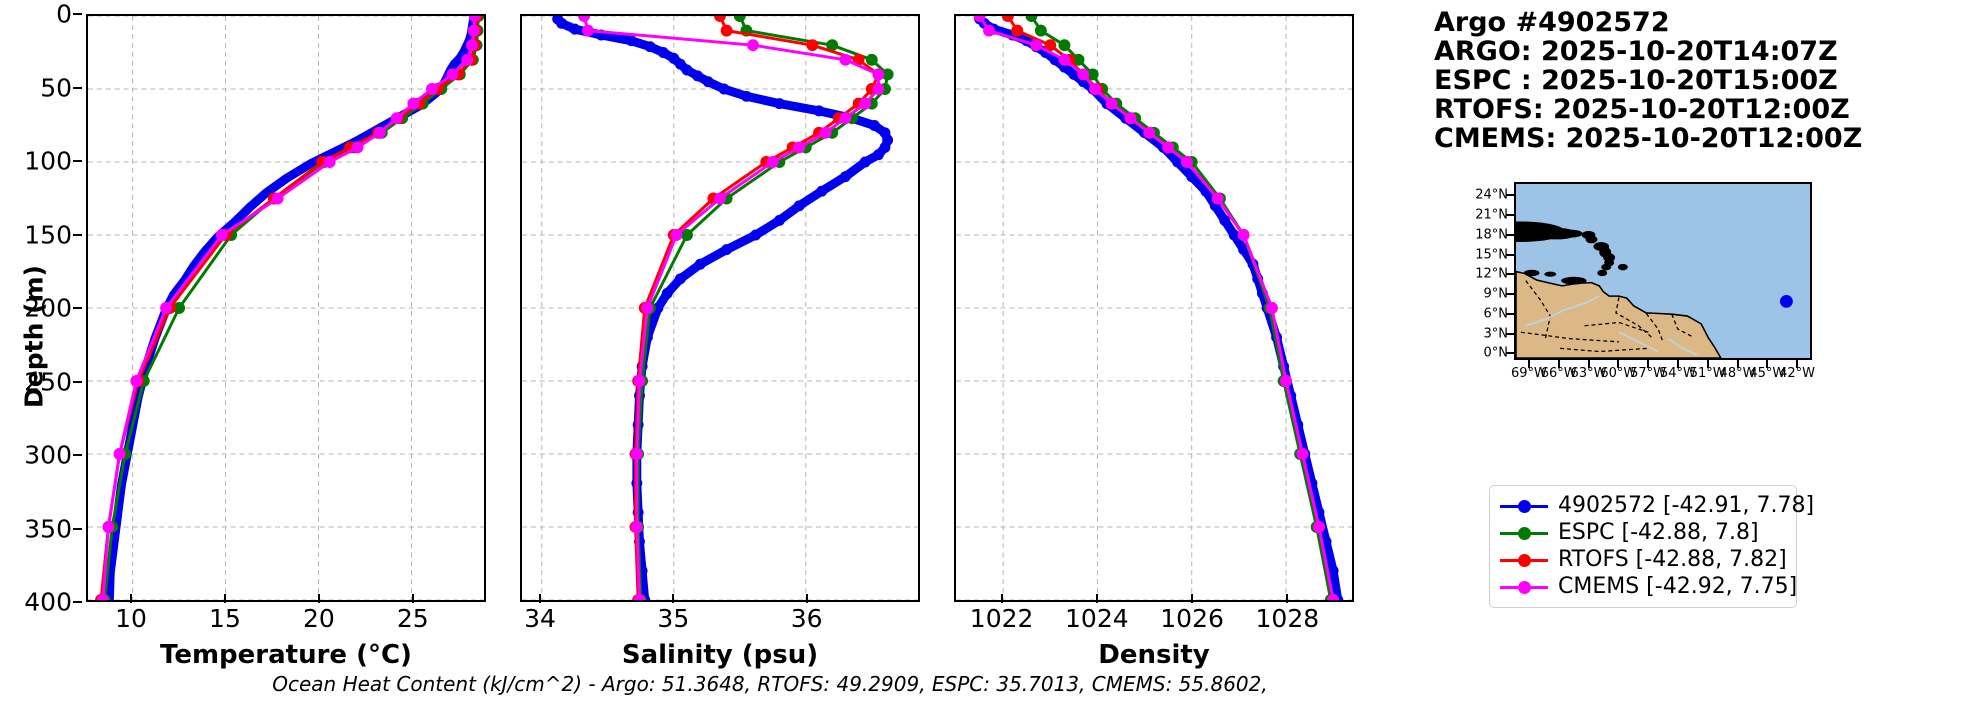 This screenshot has width=1967, height=712. Describe the element at coordinates (806, 618) in the screenshot. I see `x-tick-label: 36` at that location.